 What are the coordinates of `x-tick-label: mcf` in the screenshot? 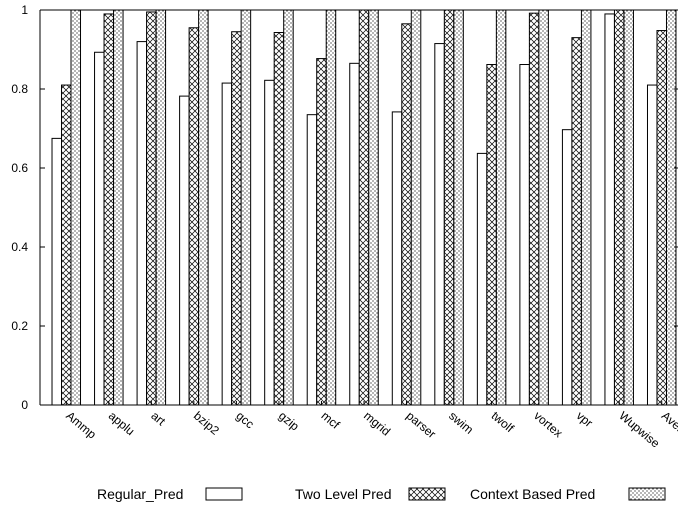 It's located at (331, 421).